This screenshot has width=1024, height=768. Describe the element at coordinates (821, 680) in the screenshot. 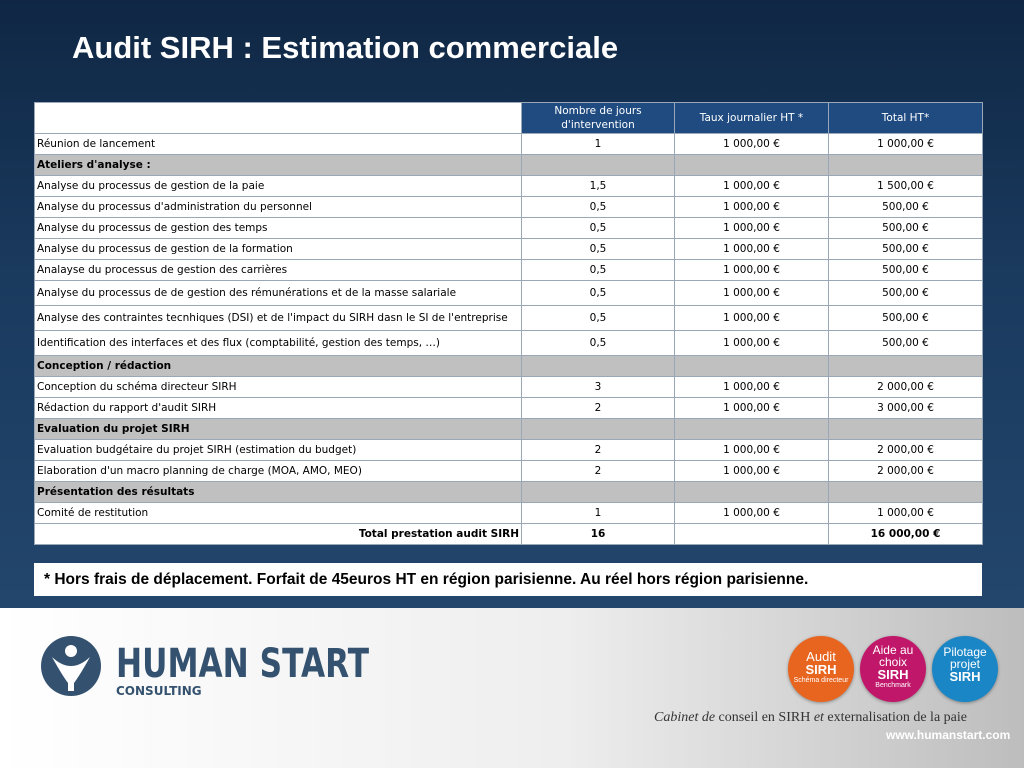

I see `badge-audit-line3: Schéma directeur` at that location.